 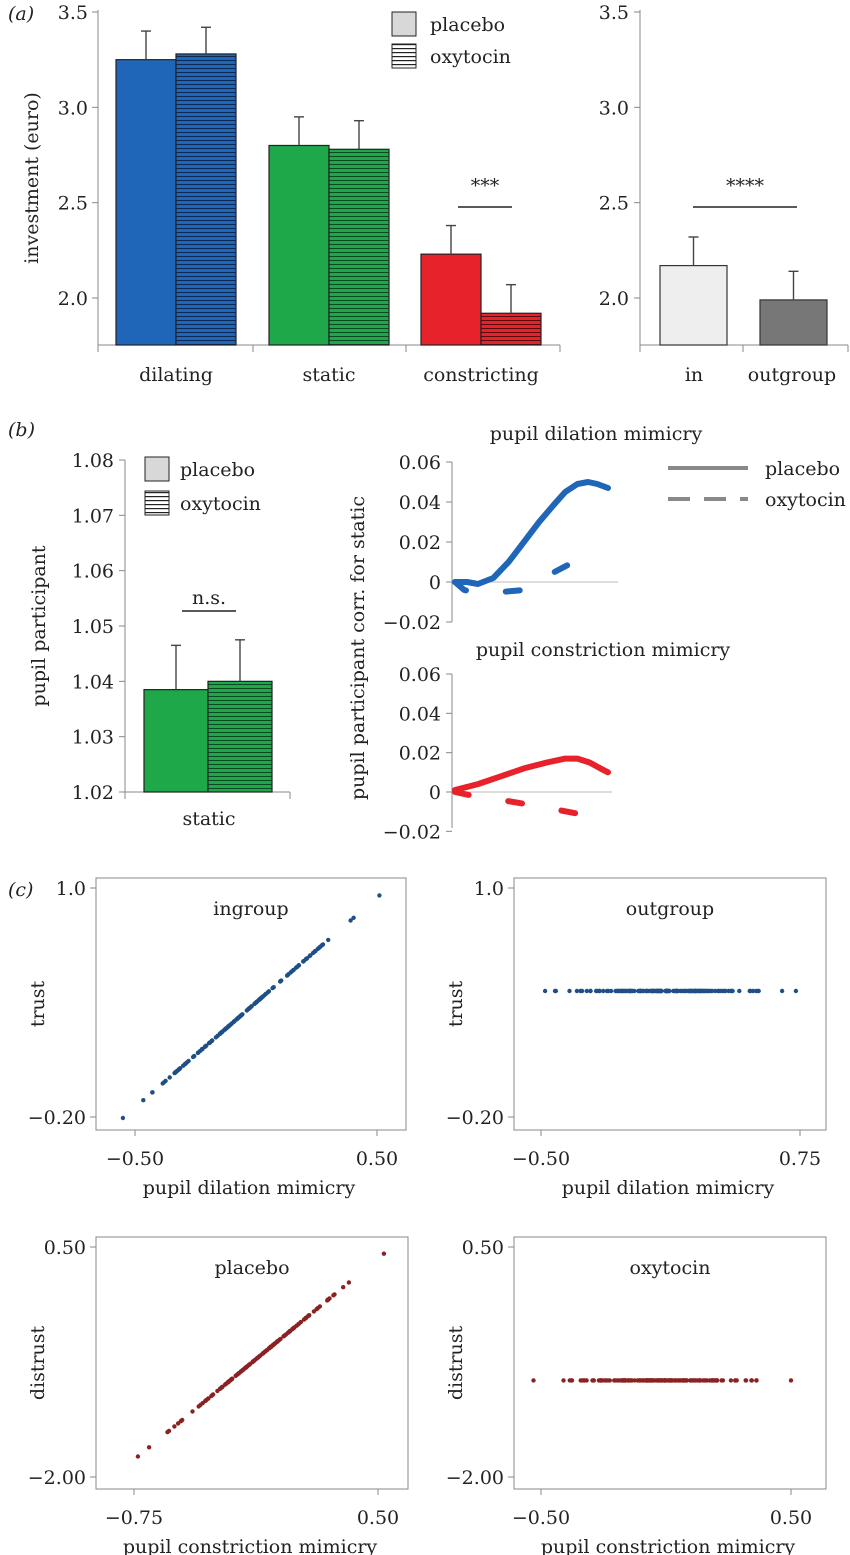 What do you see at coordinates (250, 1545) in the screenshot?
I see `x-axis-label: pupil constriction mimicry` at bounding box center [250, 1545].